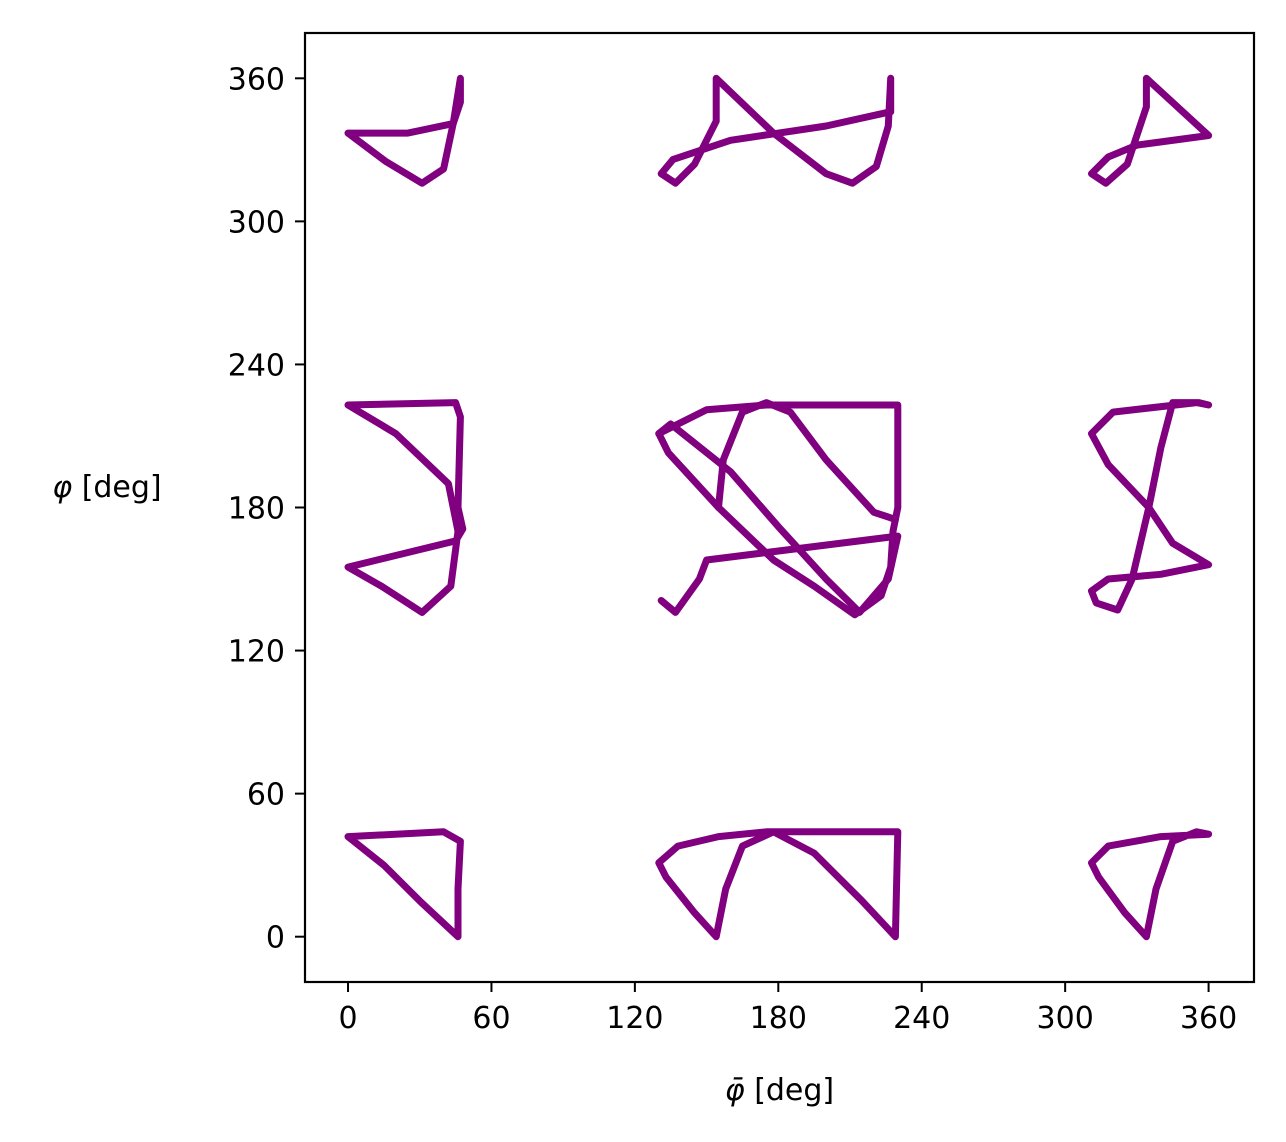 Image resolution: width=1286 pixels, height=1142 pixels. What do you see at coordinates (347, 1018) in the screenshot?
I see `x-tick-label: 0` at bounding box center [347, 1018].